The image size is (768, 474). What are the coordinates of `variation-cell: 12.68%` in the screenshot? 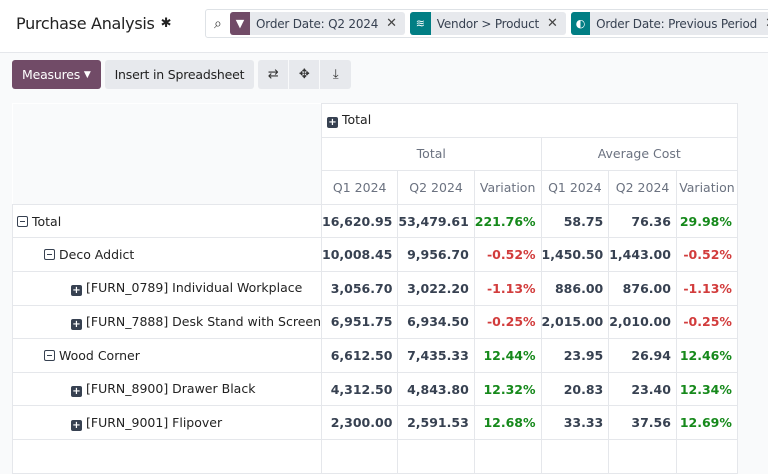 It's located at (507, 422).